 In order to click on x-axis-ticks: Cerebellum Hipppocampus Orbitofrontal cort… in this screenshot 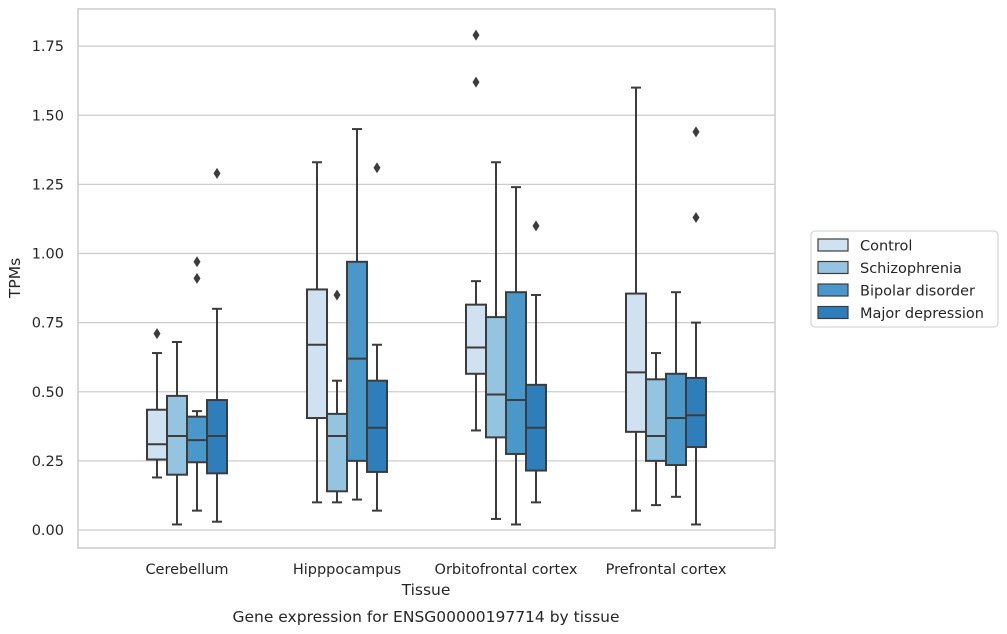, I will do `click(435, 570)`.